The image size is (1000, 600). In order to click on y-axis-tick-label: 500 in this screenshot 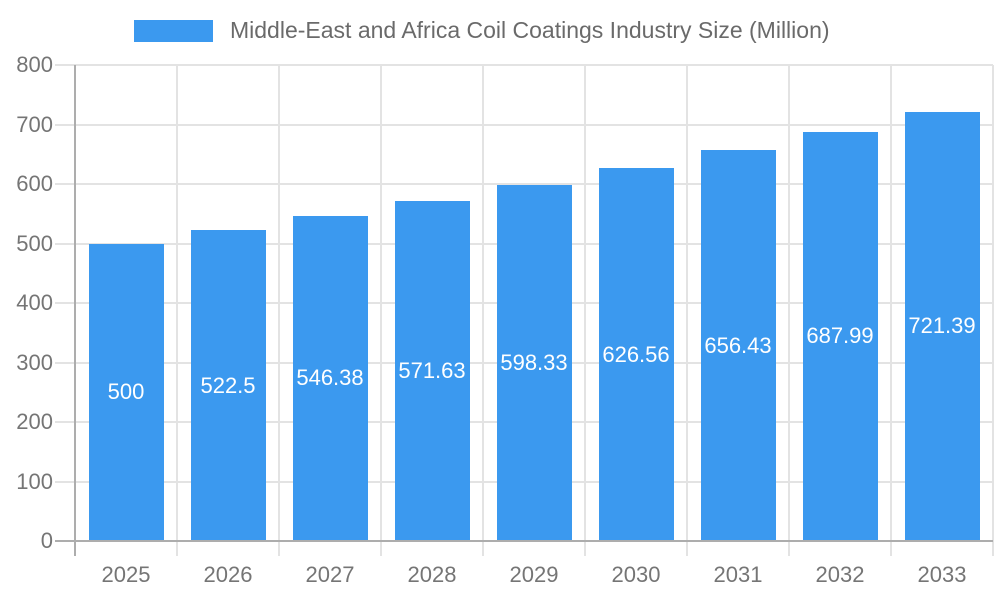, I will do `click(34, 243)`.